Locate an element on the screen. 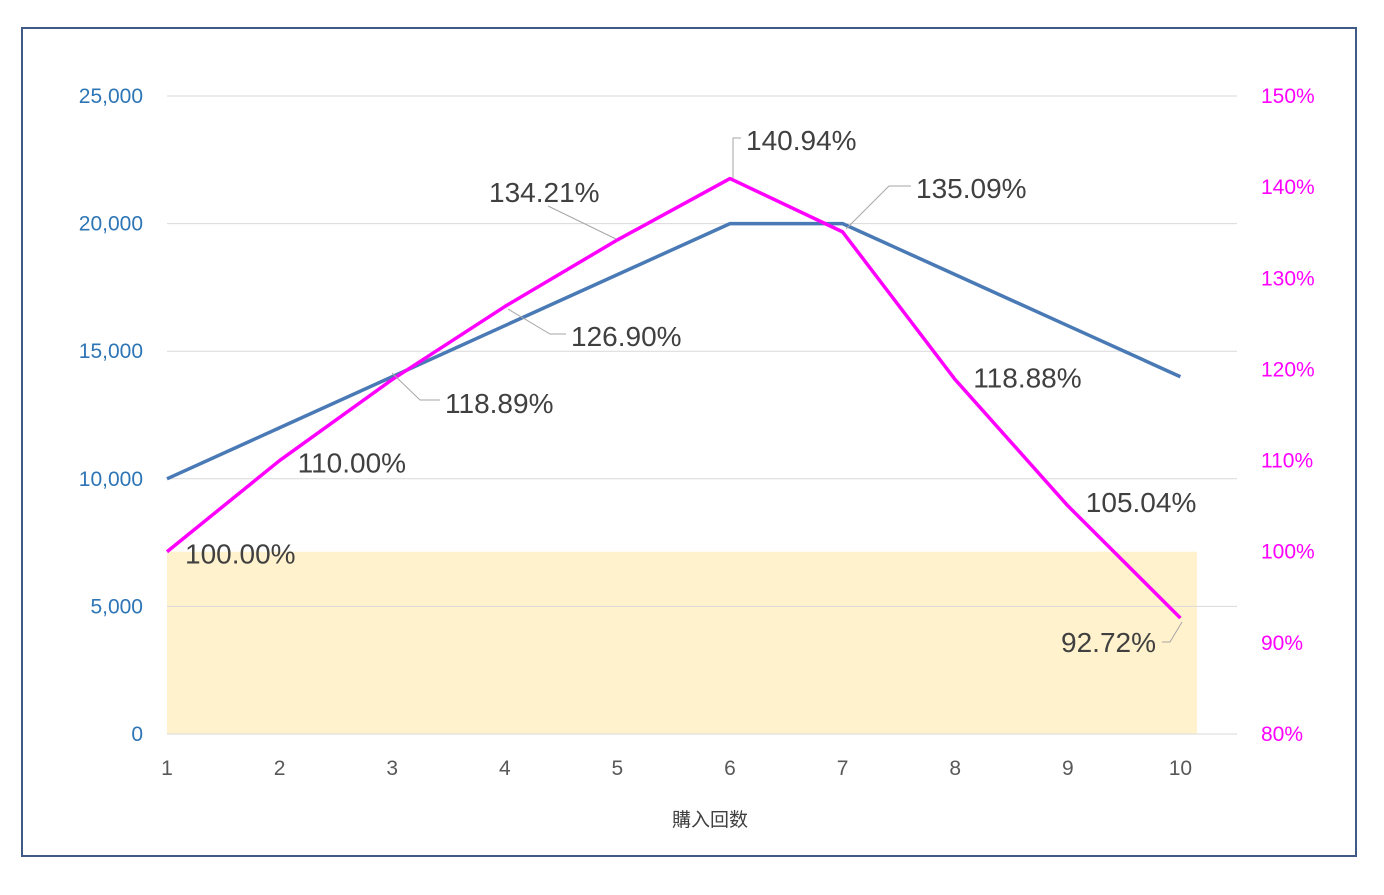 This screenshot has width=1384, height=895. y-left-tick-label: 25,000 is located at coordinates (111, 96).